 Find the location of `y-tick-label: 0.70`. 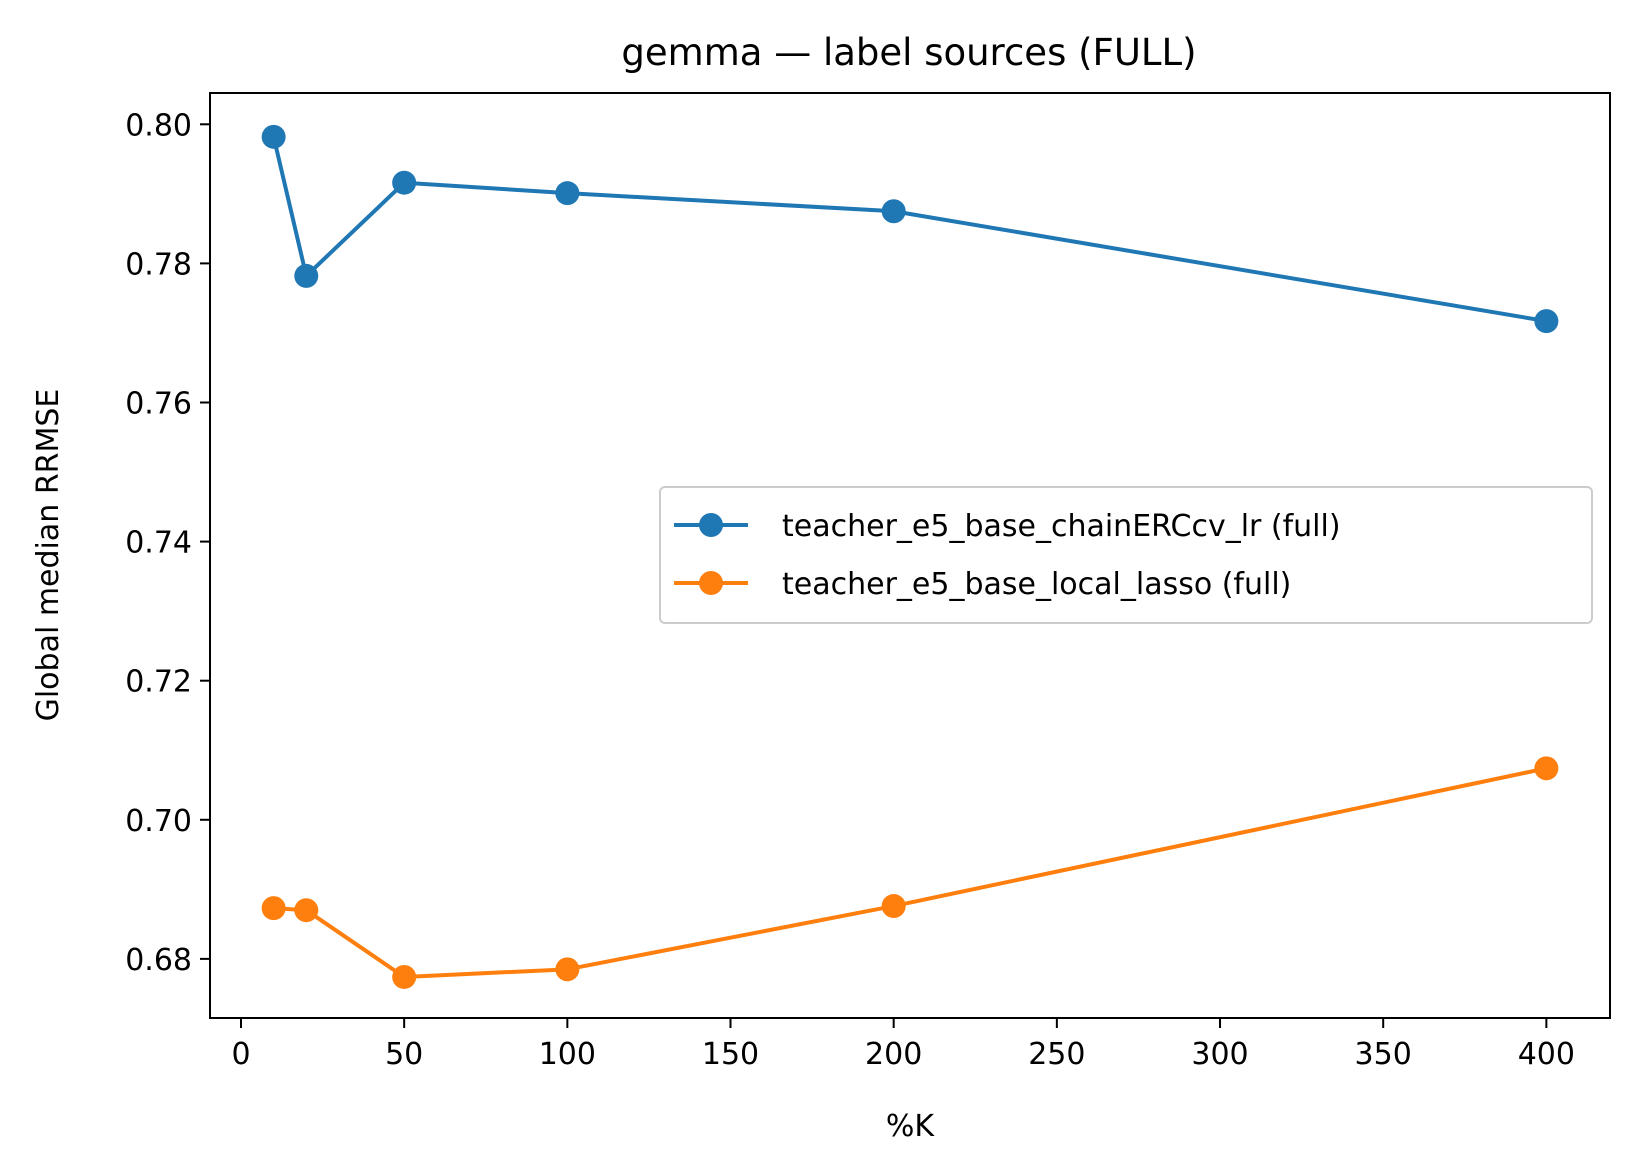

y-tick-label: 0.70 is located at coordinates (158, 821).